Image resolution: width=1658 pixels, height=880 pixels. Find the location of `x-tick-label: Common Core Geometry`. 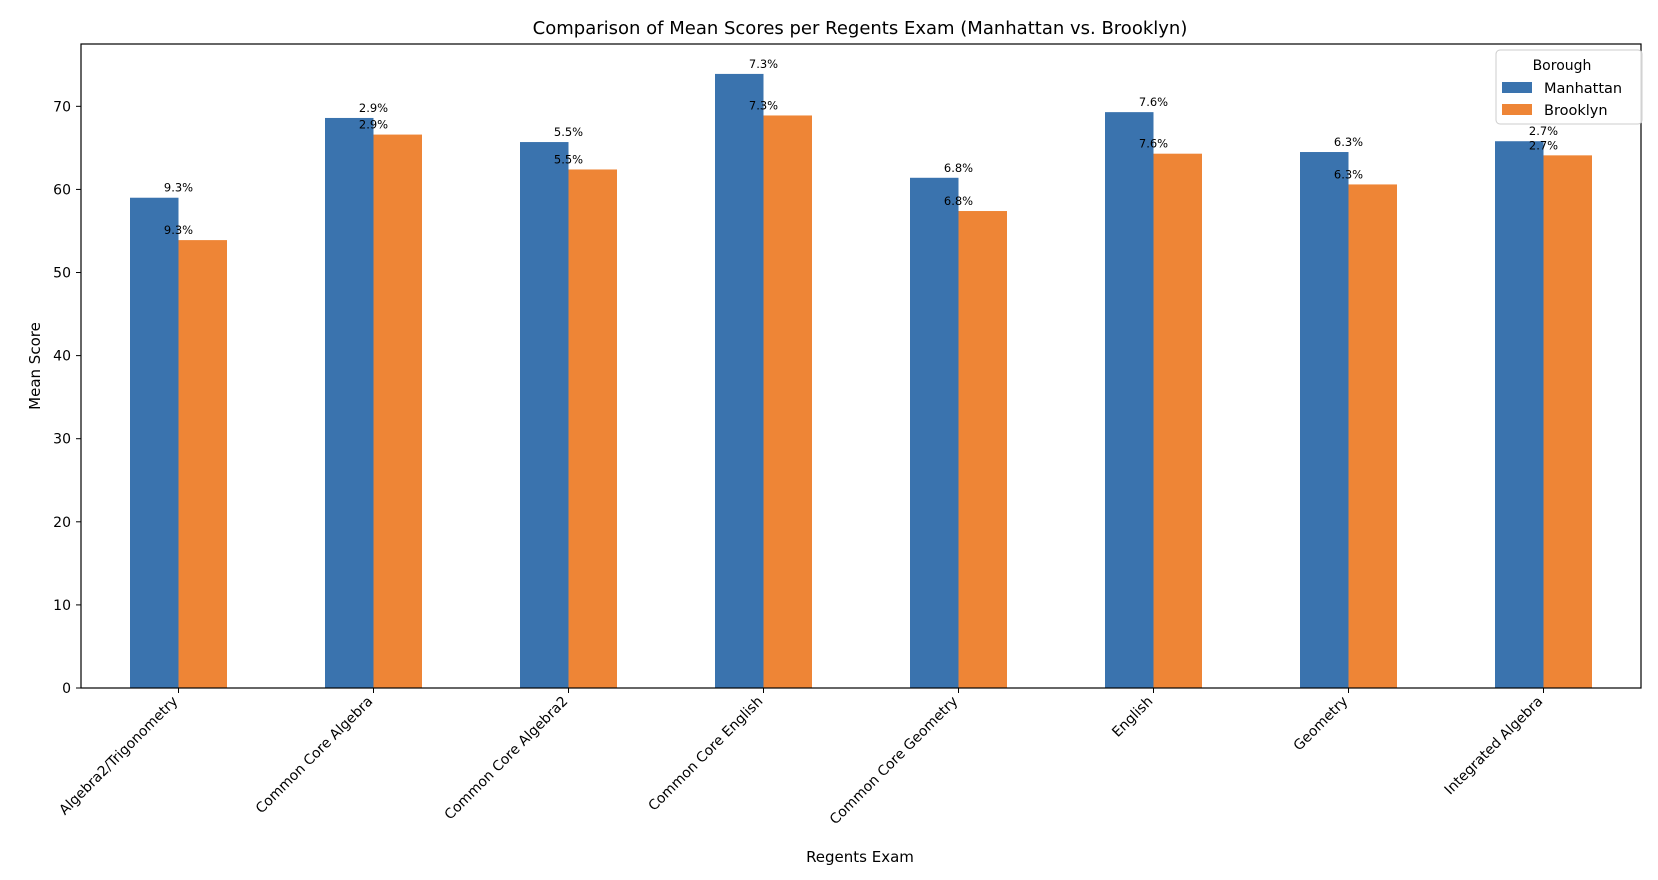

x-tick-label: Common Core Geometry is located at coordinates (894, 761).